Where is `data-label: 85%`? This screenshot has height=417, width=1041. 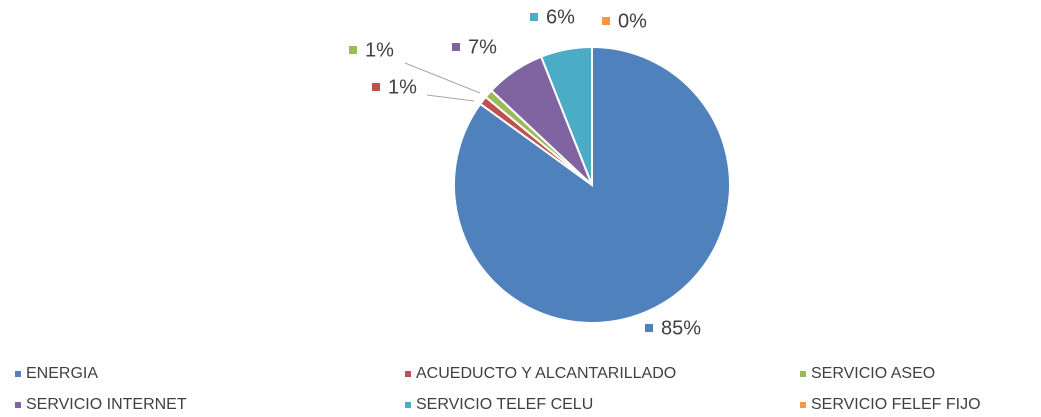
data-label: 85% is located at coordinates (681, 328).